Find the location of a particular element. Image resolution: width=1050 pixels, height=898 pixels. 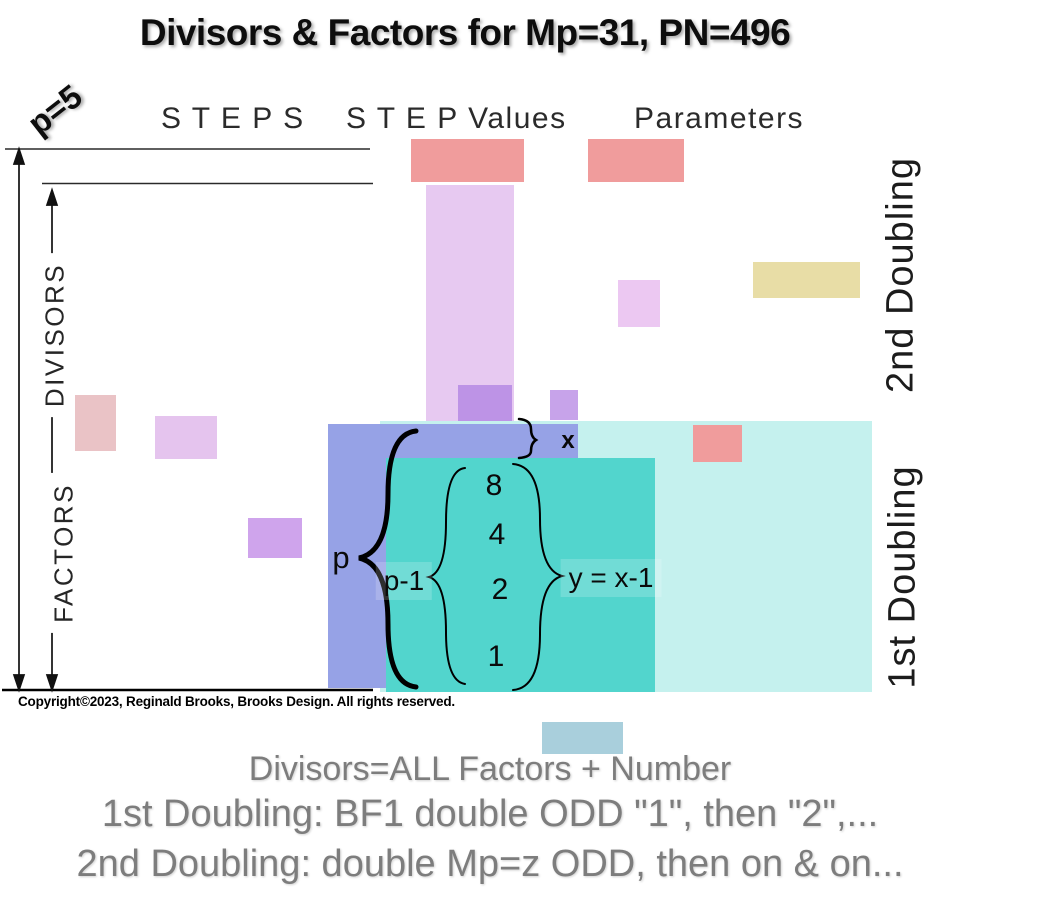

y-equation-annotation: y = x-1 is located at coordinates (611, 578).